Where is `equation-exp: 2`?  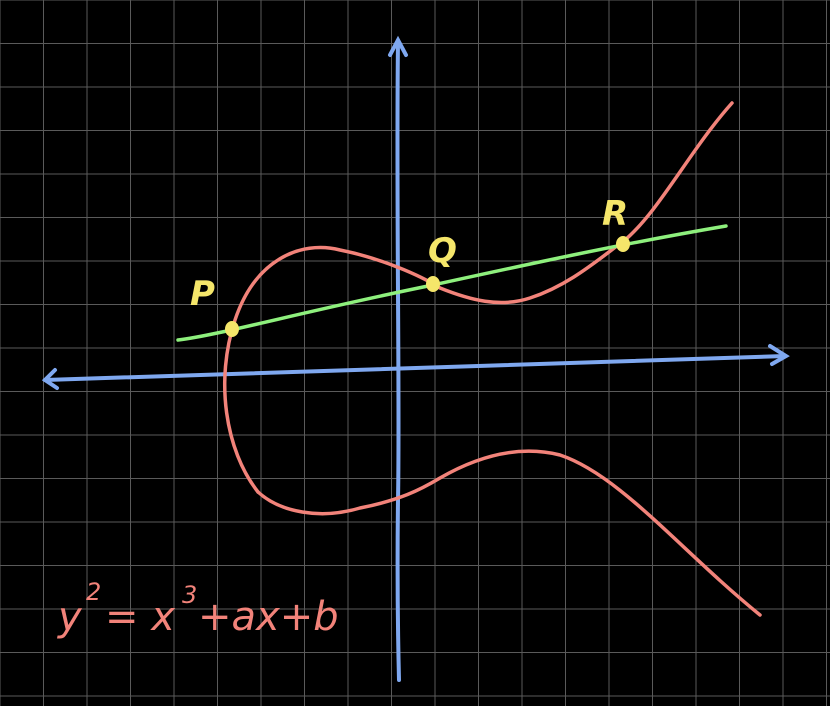 equation-exp: 2 is located at coordinates (93, 592).